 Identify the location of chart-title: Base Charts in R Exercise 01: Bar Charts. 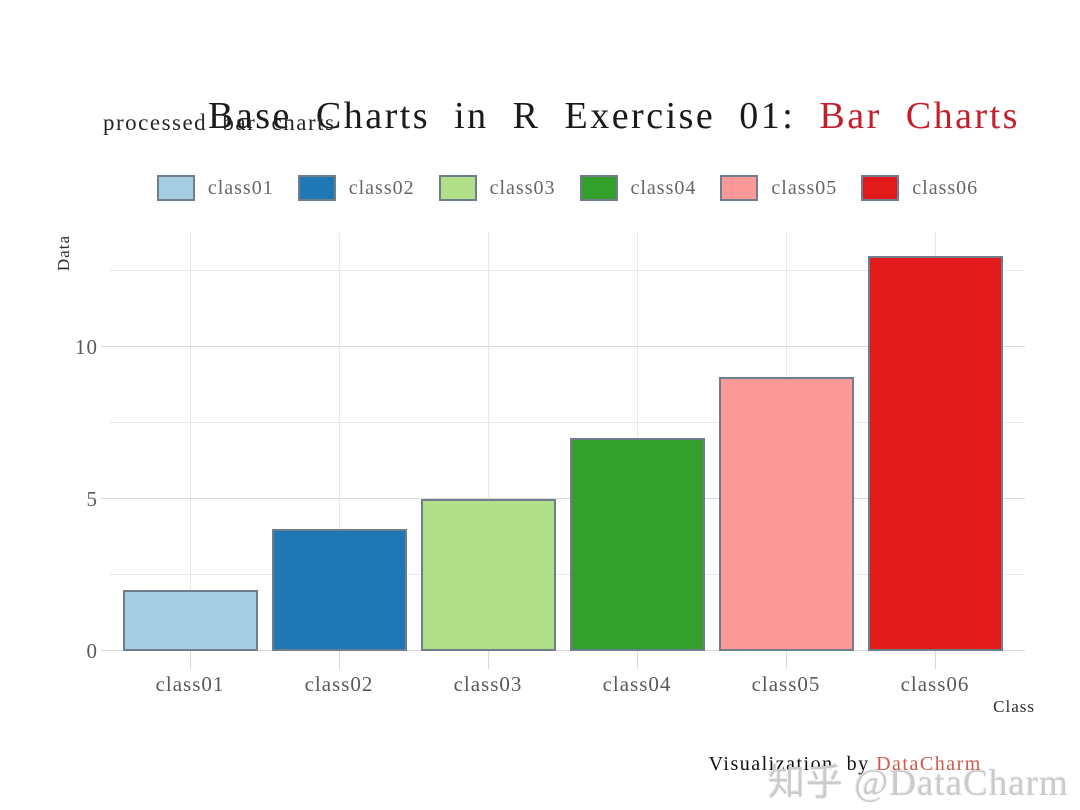
(566, 116).